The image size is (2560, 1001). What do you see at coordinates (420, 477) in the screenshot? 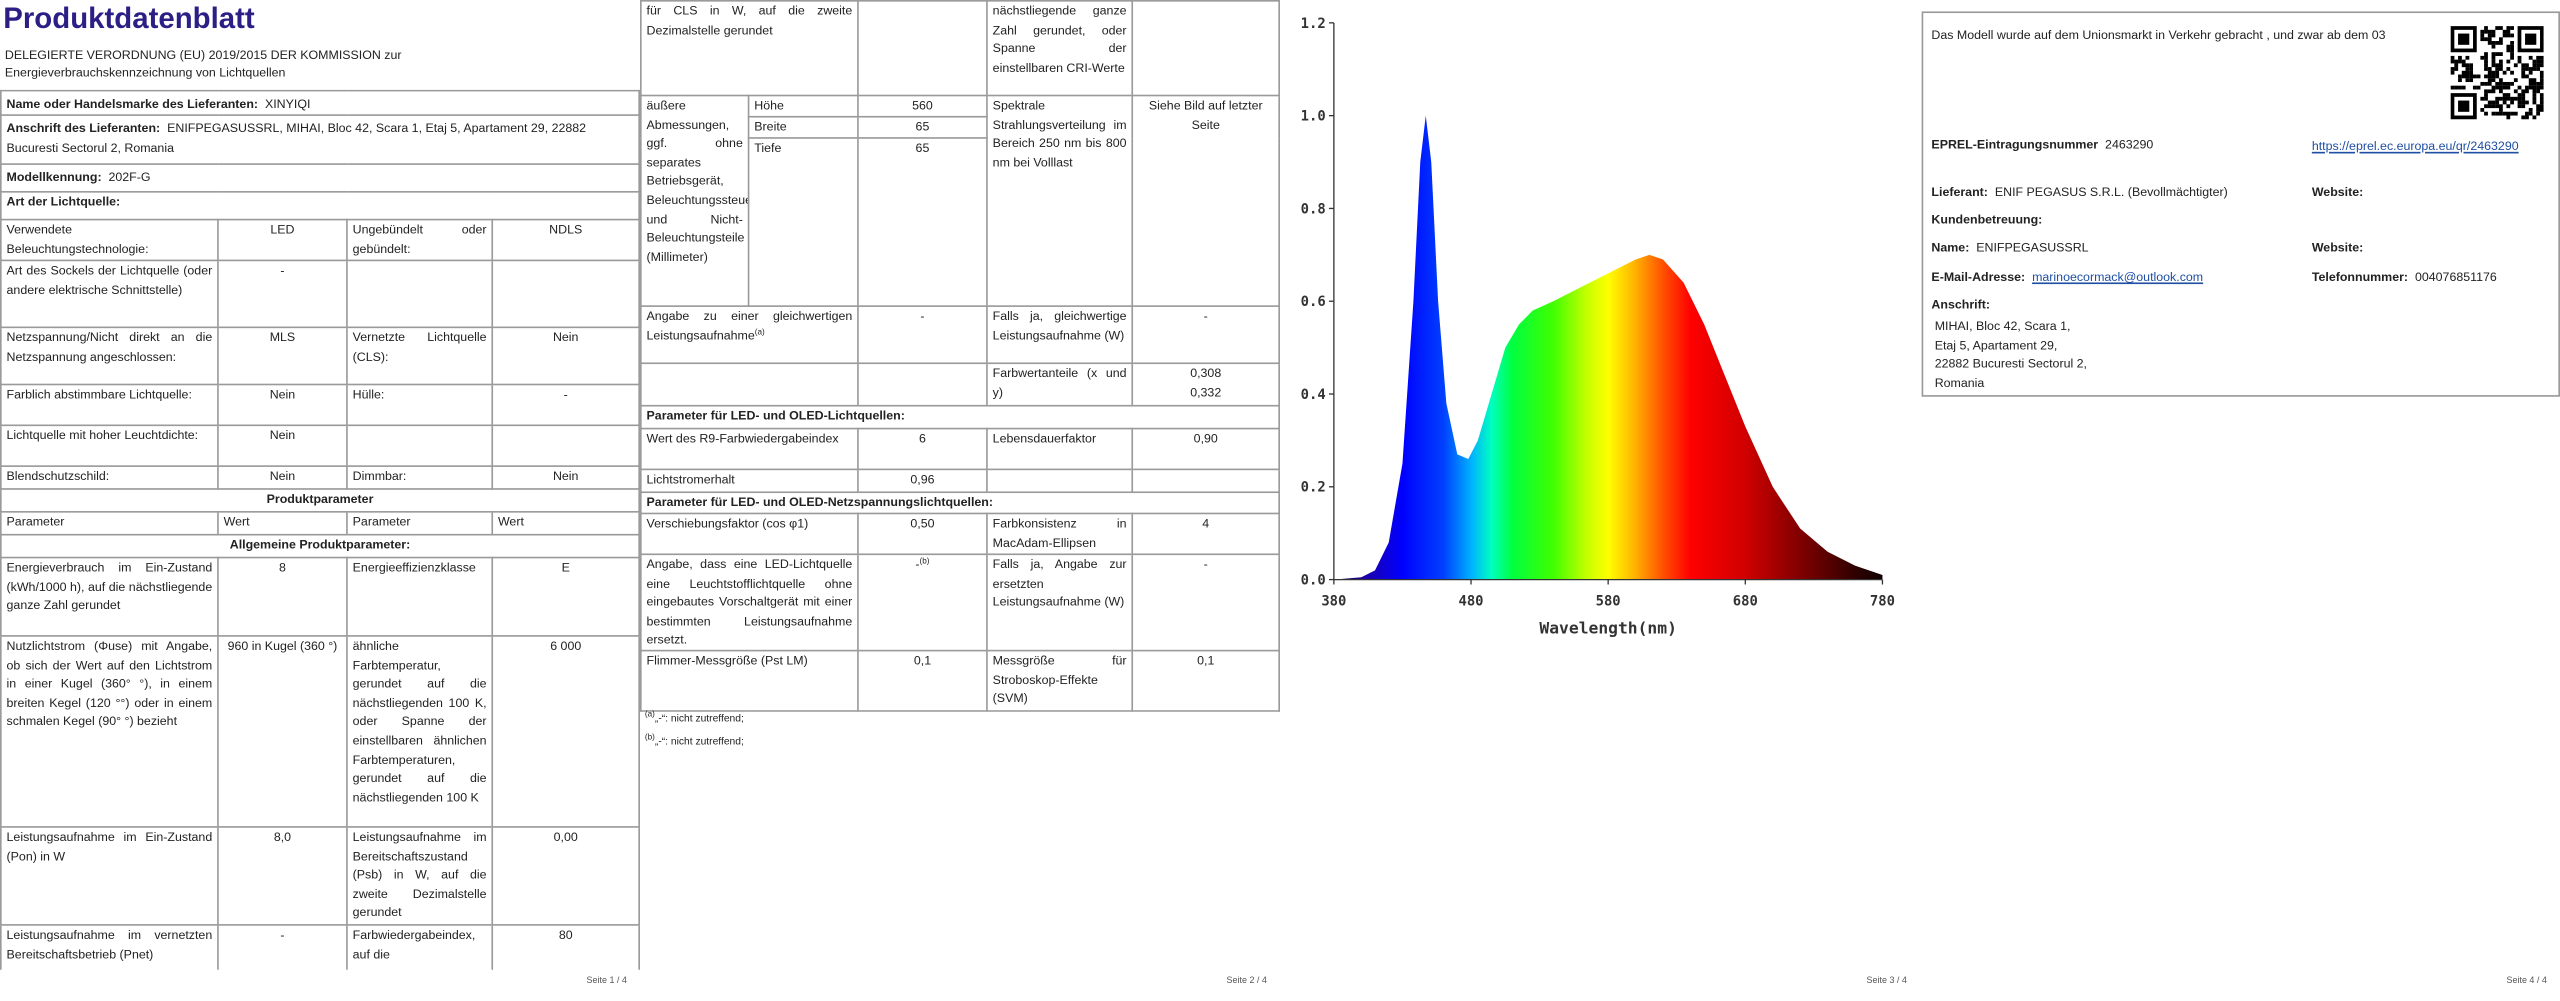
I see `cell: Dimmbar:` at bounding box center [420, 477].